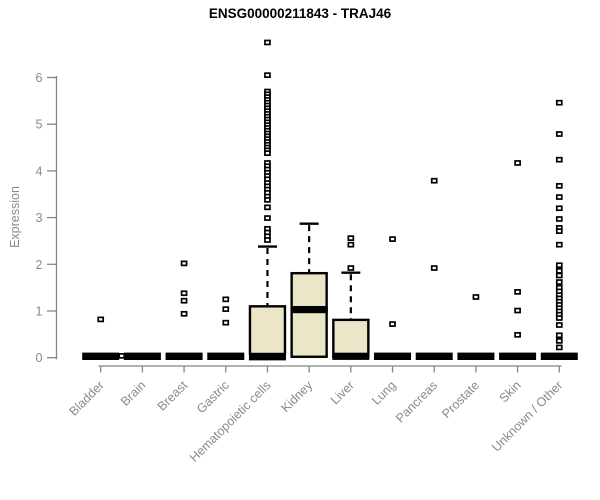  What do you see at coordinates (213, 397) in the screenshot?
I see `x-category-label: Gastric` at bounding box center [213, 397].